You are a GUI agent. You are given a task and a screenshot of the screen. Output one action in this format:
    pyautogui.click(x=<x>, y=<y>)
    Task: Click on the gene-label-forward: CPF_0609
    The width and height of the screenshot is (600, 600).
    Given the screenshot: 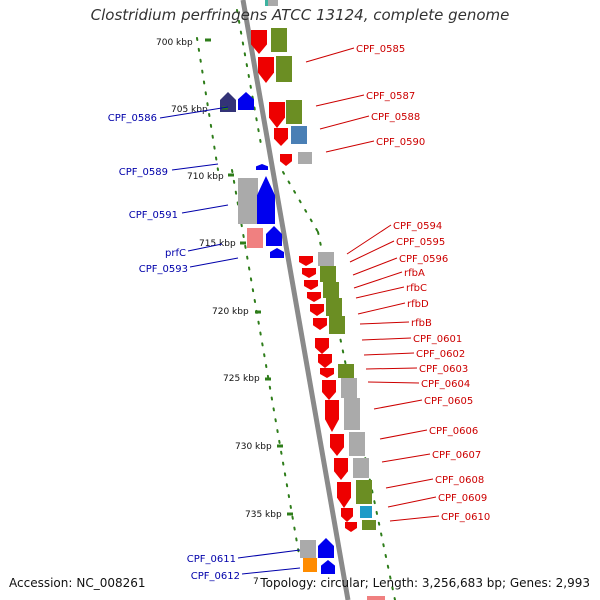 What is the action you would take?
    pyautogui.click(x=462, y=498)
    